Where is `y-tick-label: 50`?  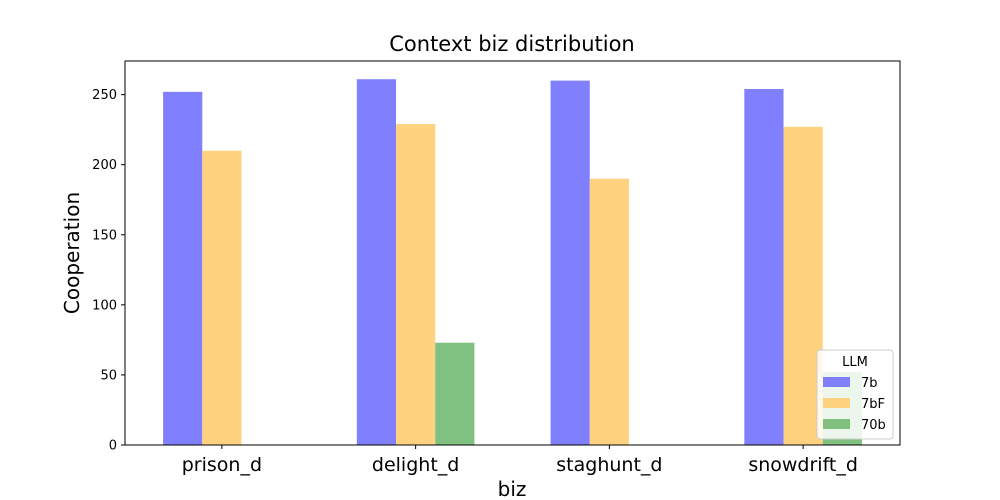 y-tick-label: 50 is located at coordinates (108, 375).